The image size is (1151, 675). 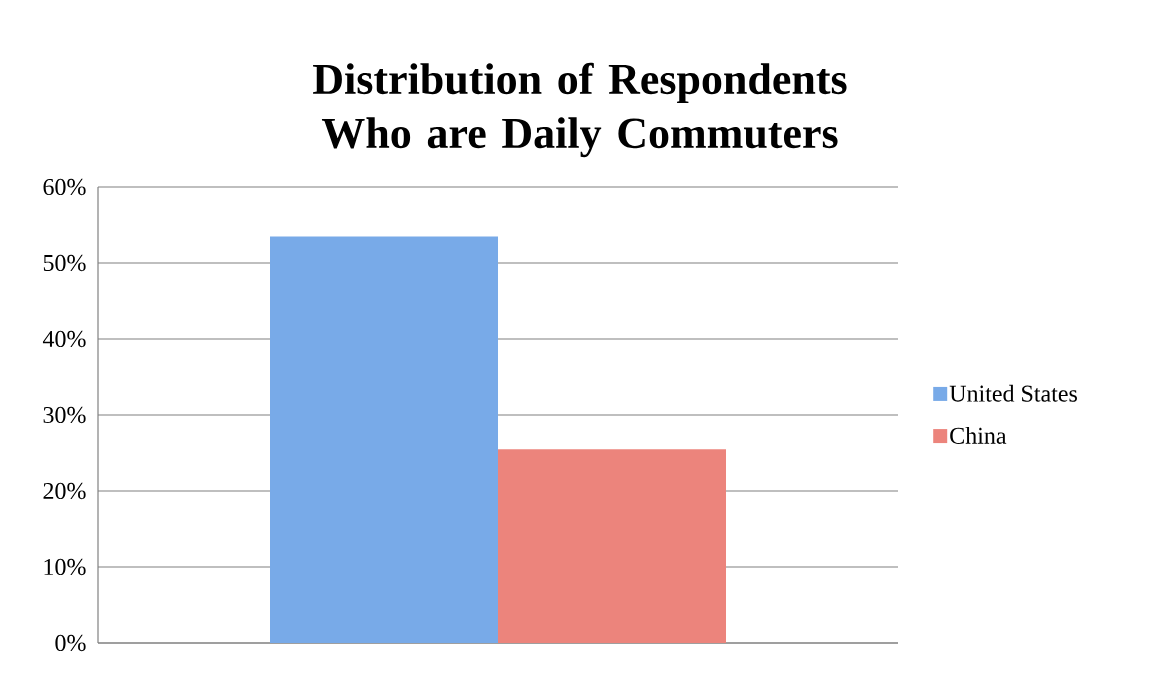 What do you see at coordinates (64, 263) in the screenshot?
I see `y-tick-label: 50%` at bounding box center [64, 263].